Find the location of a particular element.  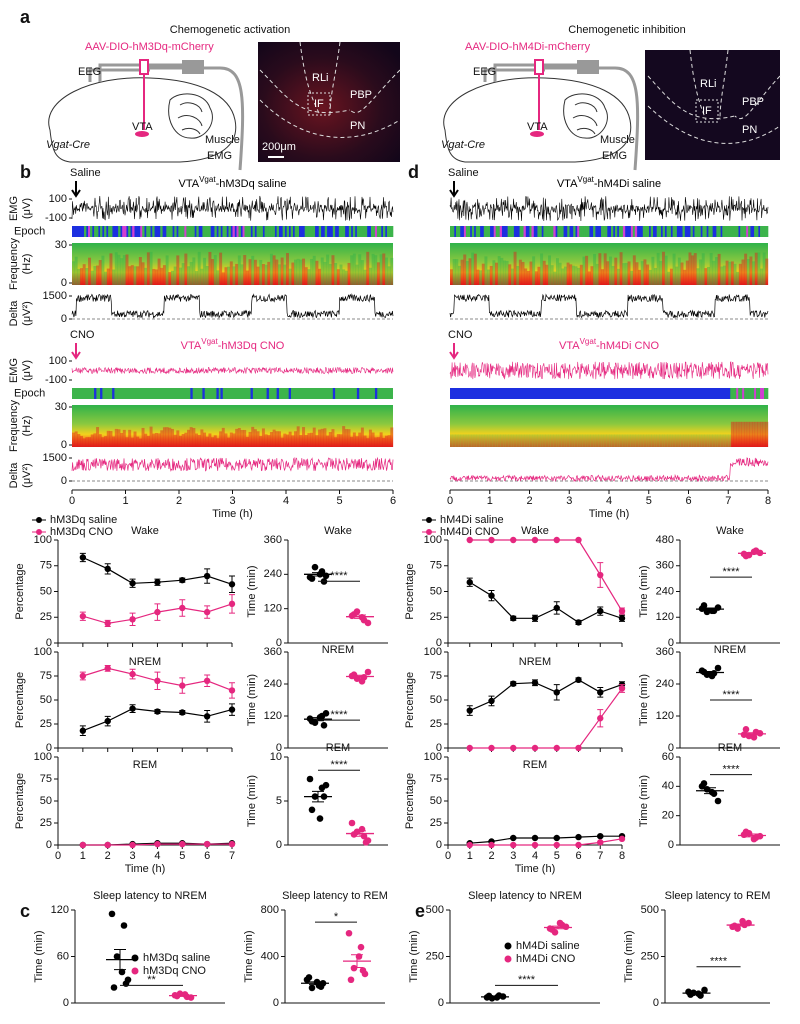

event-arrow is located at coordinates (454, 189).